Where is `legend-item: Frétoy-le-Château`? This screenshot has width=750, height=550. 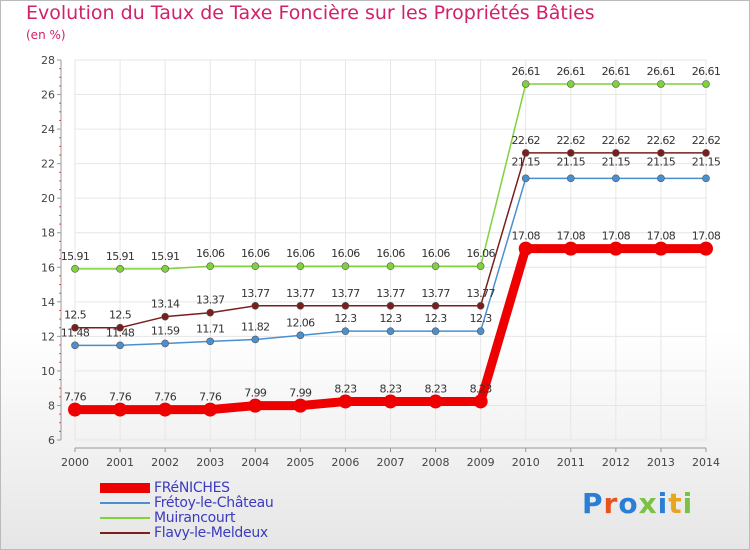 legend-item: Frétoy-le-Château is located at coordinates (187, 503).